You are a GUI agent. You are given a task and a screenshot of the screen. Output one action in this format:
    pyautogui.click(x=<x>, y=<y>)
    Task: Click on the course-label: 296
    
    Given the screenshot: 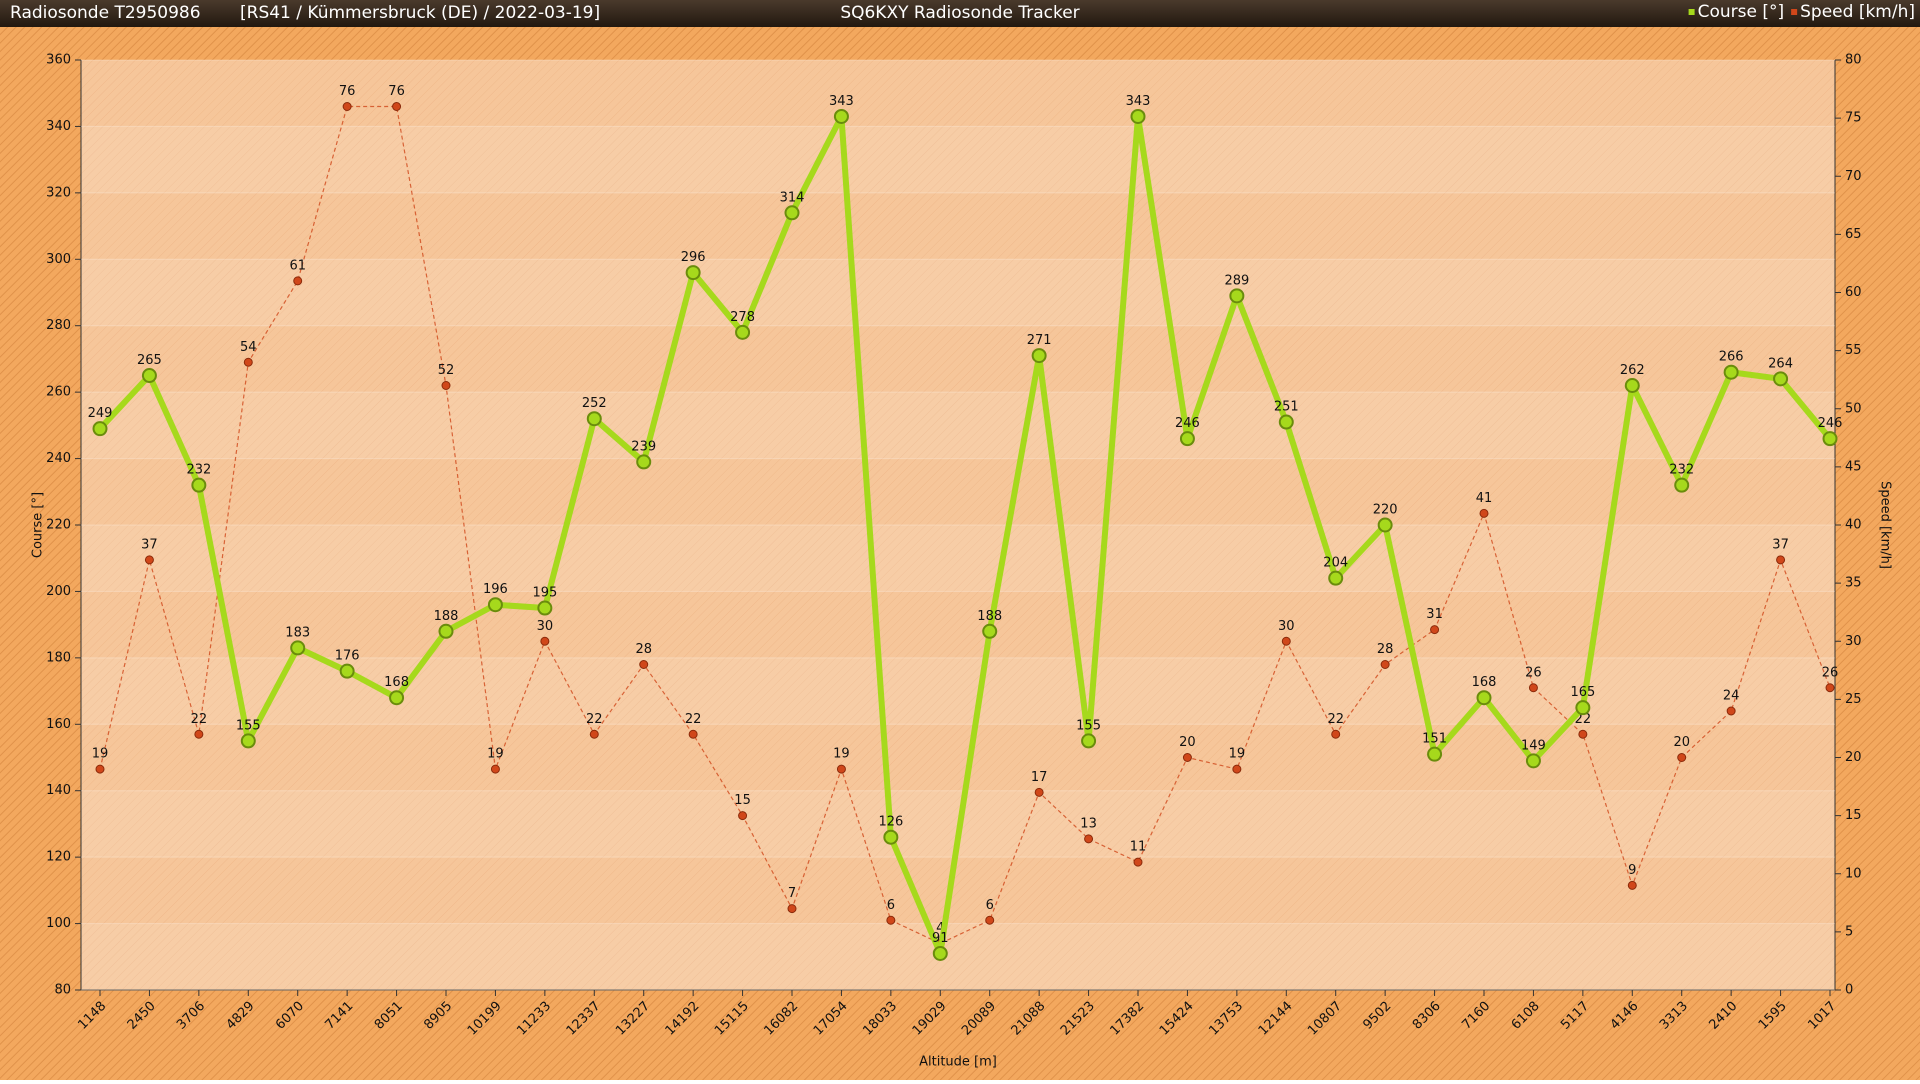 What is the action you would take?
    pyautogui.click(x=693, y=257)
    